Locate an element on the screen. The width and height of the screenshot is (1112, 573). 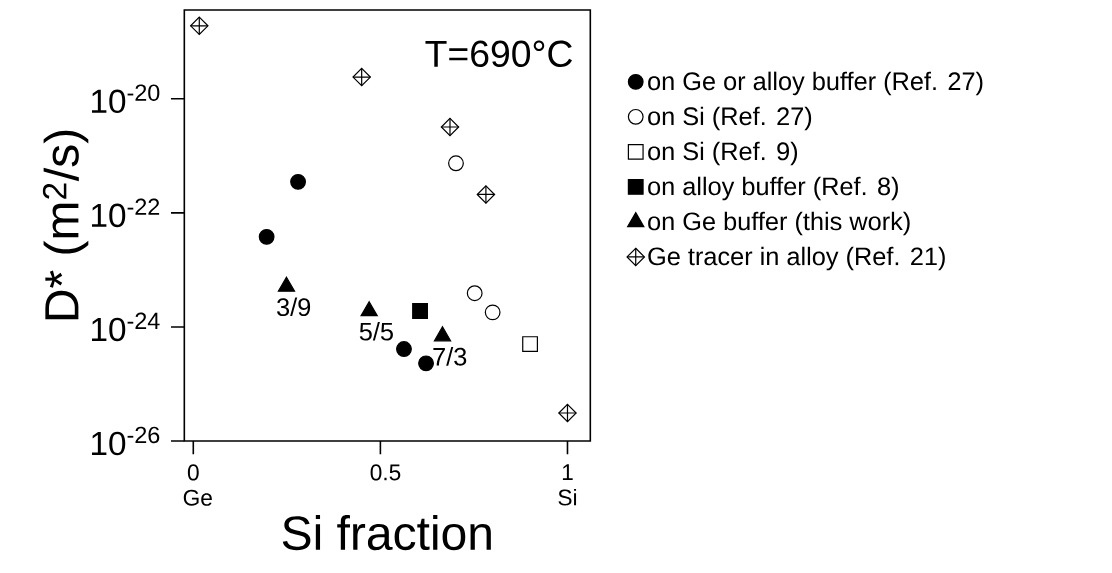
annotation: T=690°C is located at coordinates (498, 53).